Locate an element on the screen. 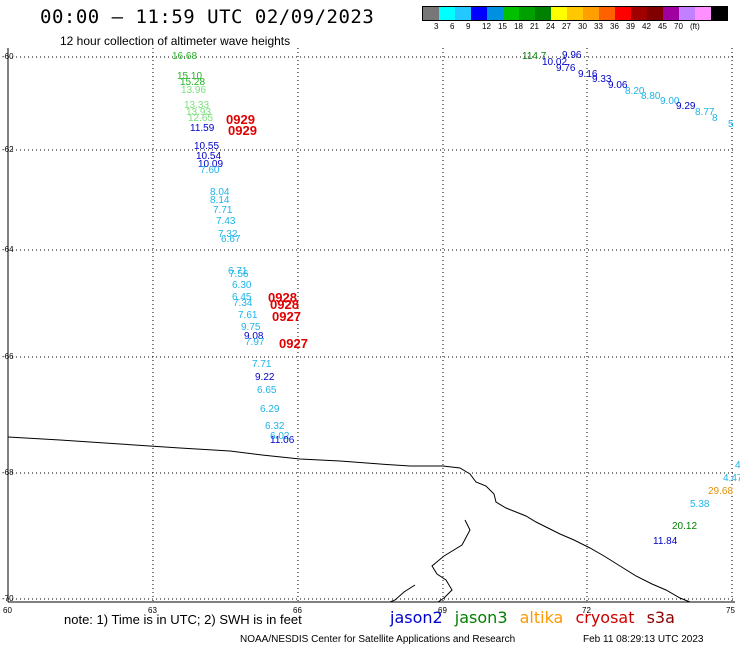 The width and height of the screenshot is (740, 650). wave-height-label: 20.12 is located at coordinates (685, 526).